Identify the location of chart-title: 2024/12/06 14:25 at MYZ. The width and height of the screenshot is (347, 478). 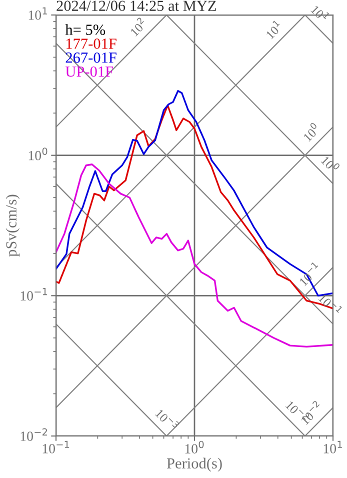
(136, 6).